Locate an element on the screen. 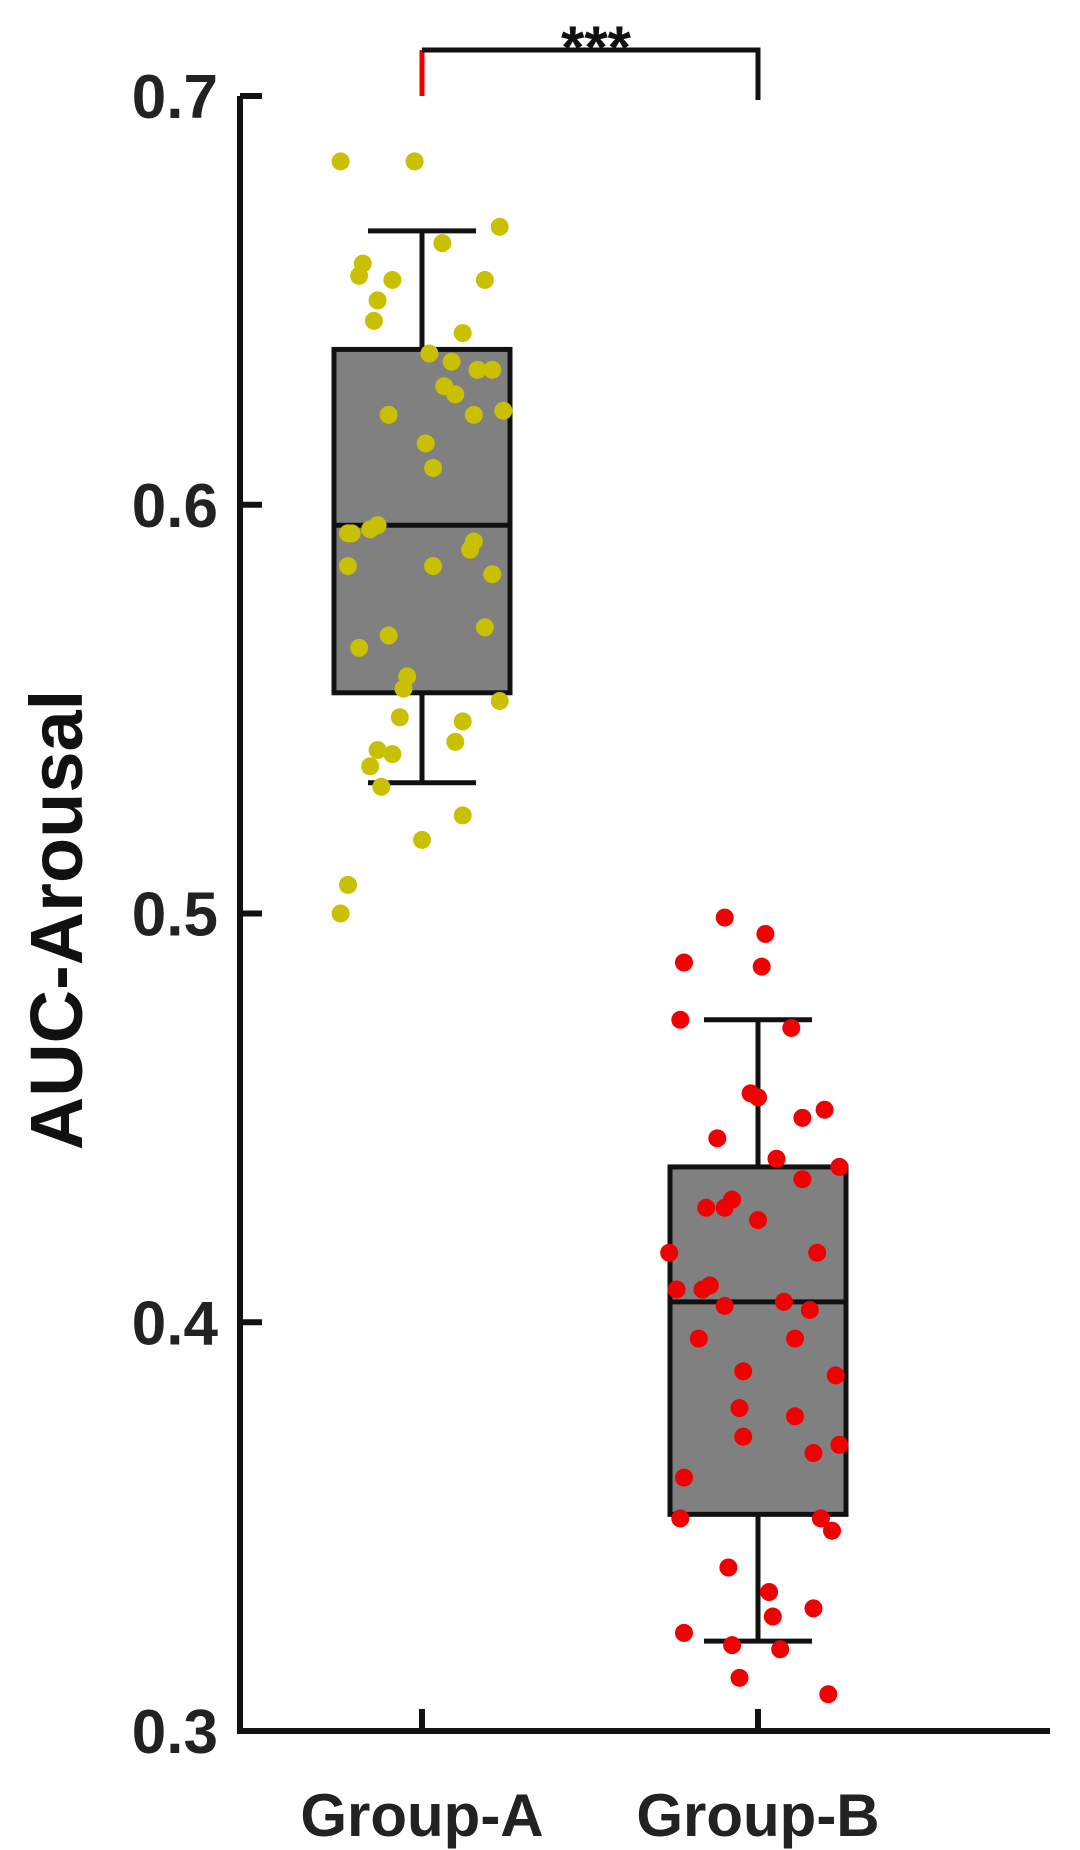 This screenshot has width=1080, height=1850. y-tick-label-0.4: 0.4 is located at coordinates (175, 1323).